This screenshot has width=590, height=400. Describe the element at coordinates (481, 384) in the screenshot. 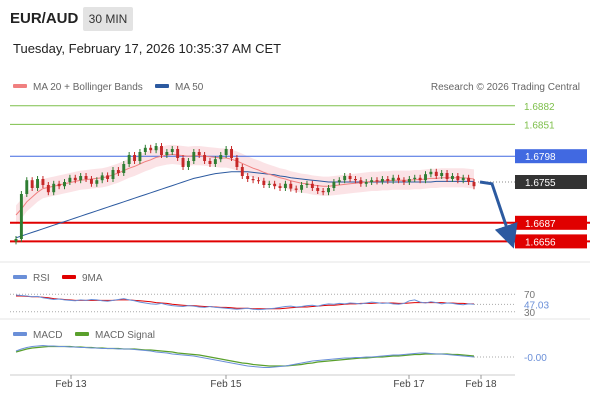

I see `time-tick-label: Feb 18` at that location.